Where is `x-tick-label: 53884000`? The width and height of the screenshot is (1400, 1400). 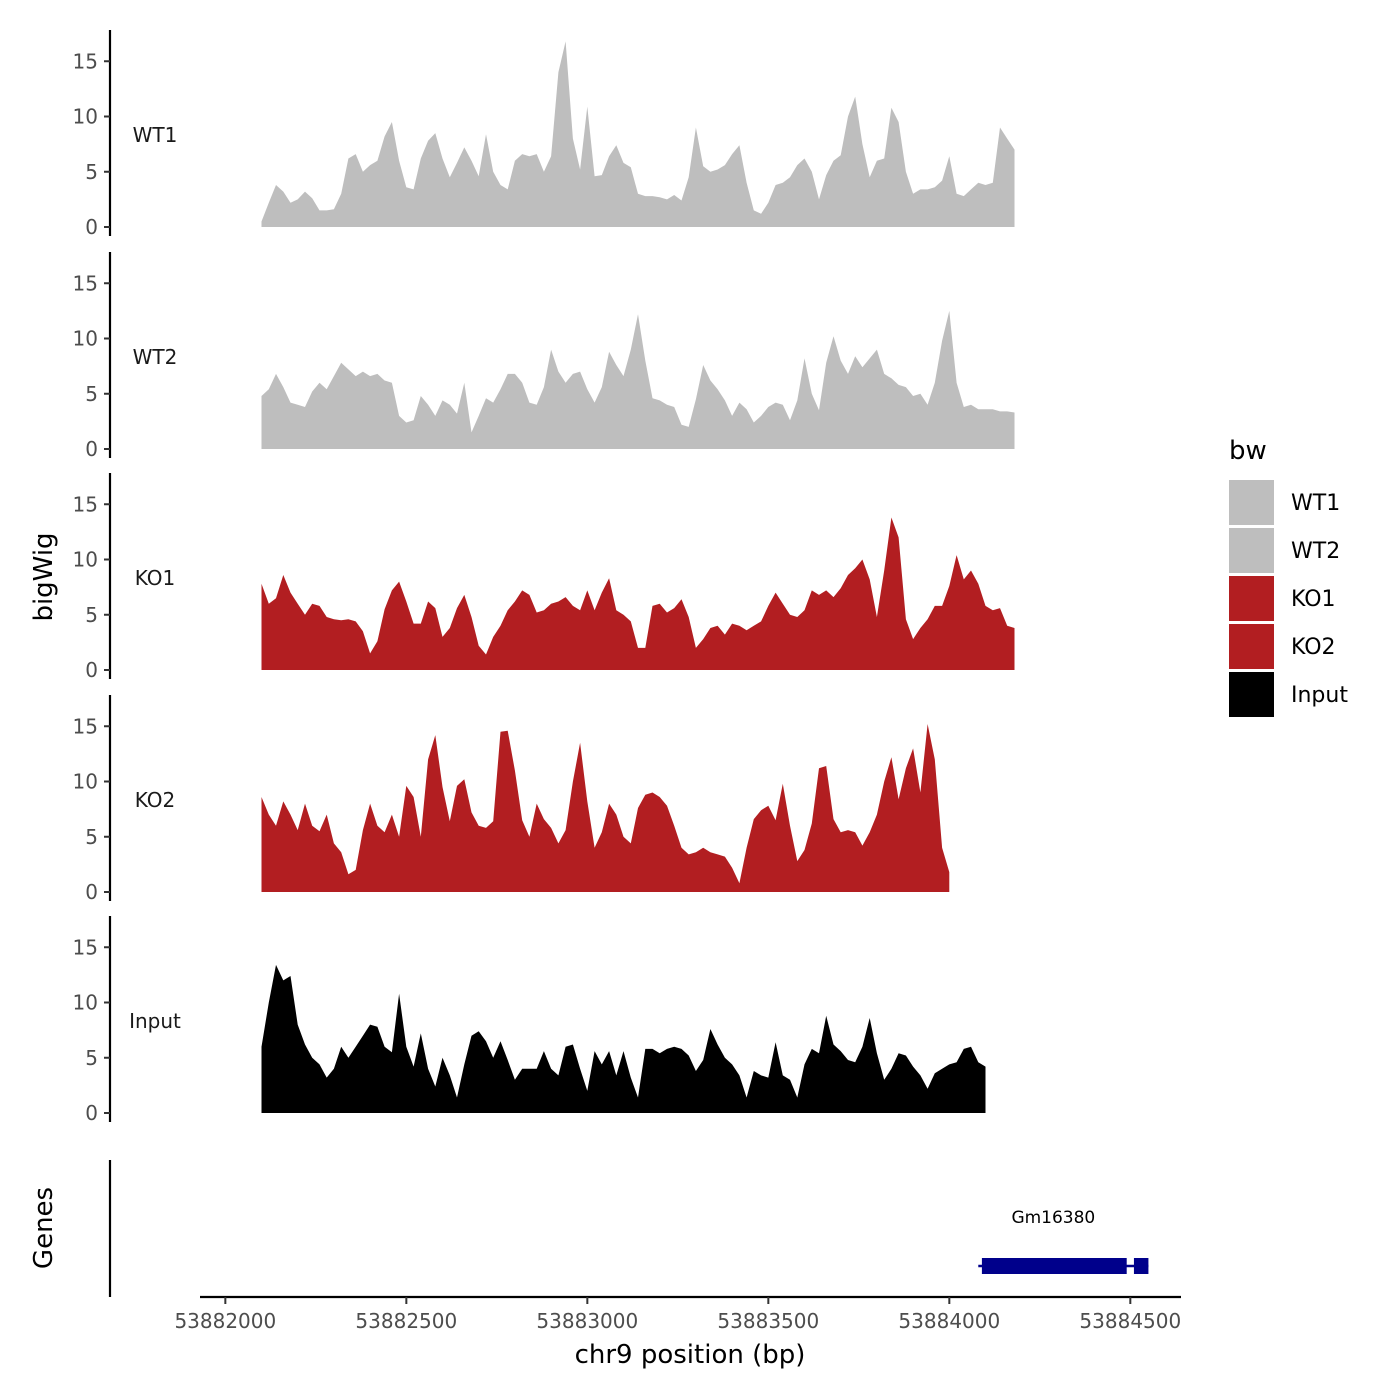
x-tick-label: 53884000 is located at coordinates (949, 1321).